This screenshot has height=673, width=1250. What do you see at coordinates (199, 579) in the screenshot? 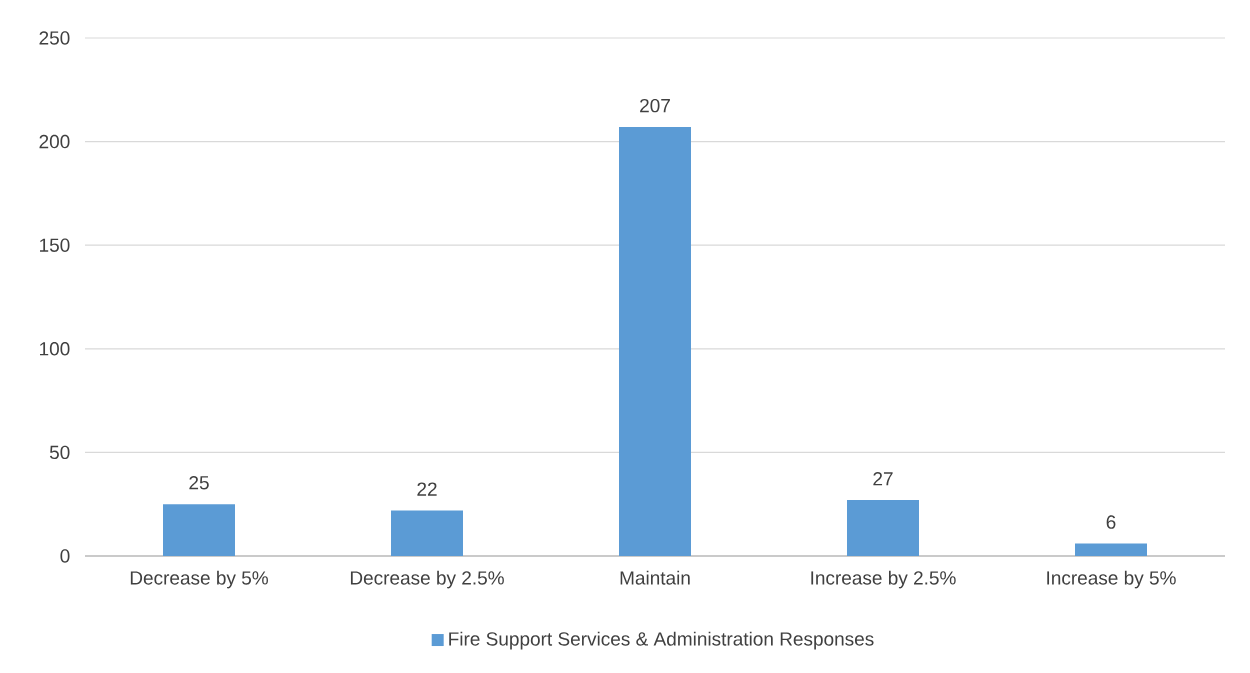
I see `x-tick-label: Decrease by 5%` at bounding box center [199, 579].